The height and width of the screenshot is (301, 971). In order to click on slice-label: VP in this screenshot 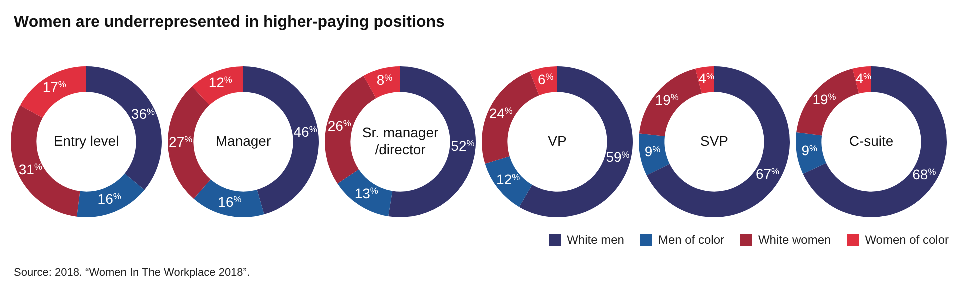, I will do `click(557, 140)`.